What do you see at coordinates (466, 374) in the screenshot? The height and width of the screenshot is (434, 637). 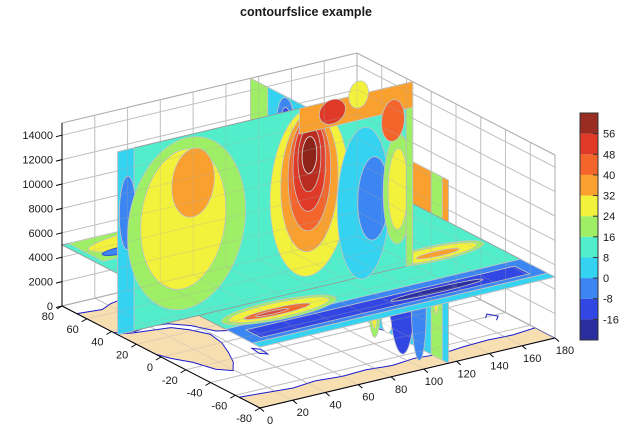 I see `x-tick-label: 120` at bounding box center [466, 374].